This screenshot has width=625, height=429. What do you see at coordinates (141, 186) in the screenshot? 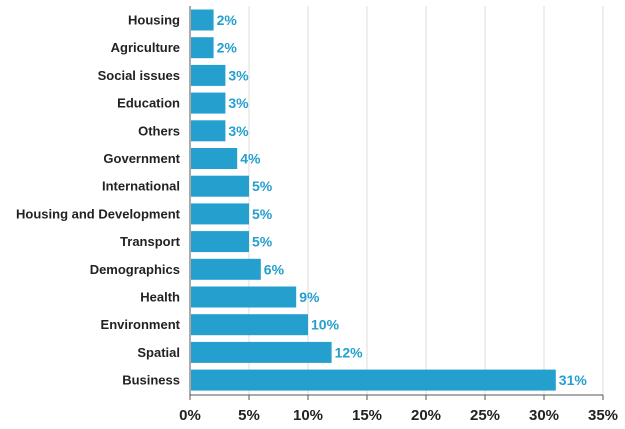
I see `category-label: International` at bounding box center [141, 186].